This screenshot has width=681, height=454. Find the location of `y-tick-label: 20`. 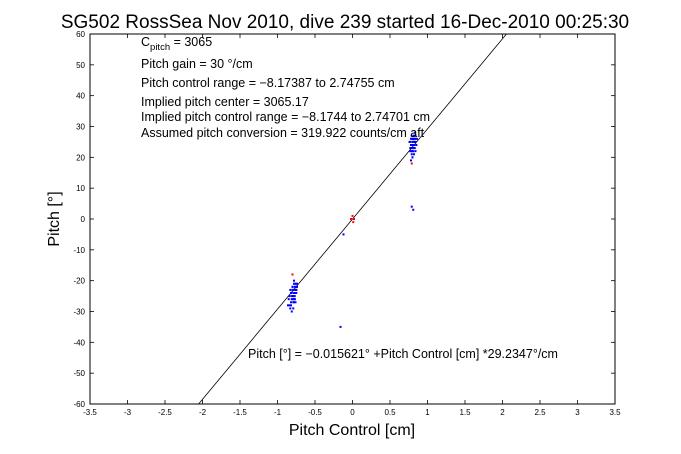

y-tick-label: 20 is located at coordinates (80, 157).